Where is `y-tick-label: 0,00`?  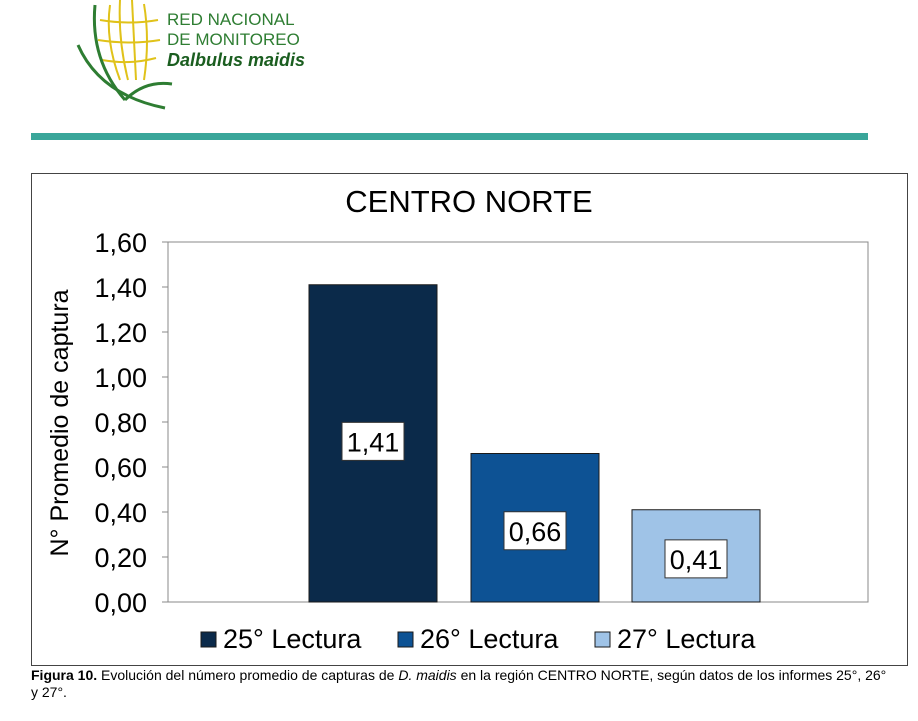
y-tick-label: 0,00 is located at coordinates (120, 603).